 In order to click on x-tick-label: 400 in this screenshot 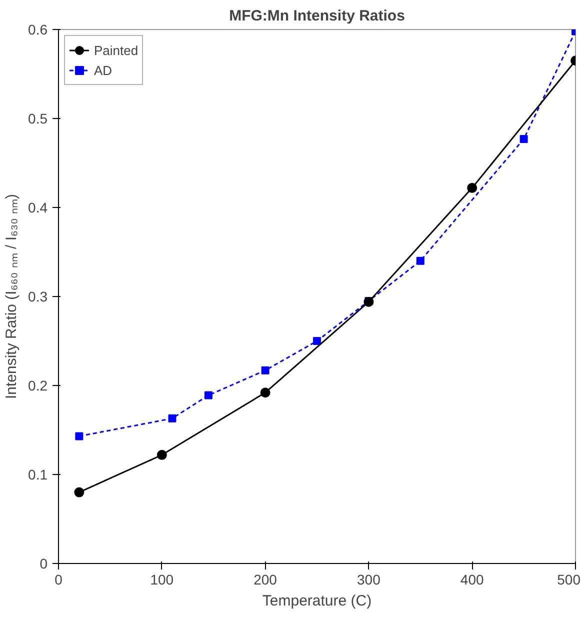, I will do `click(472, 580)`.